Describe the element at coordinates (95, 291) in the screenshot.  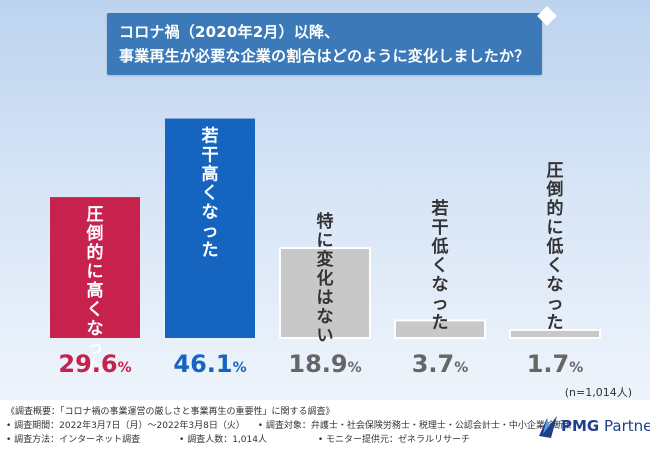
I see `category-label-1: 圧倒的に高くなった` at that location.